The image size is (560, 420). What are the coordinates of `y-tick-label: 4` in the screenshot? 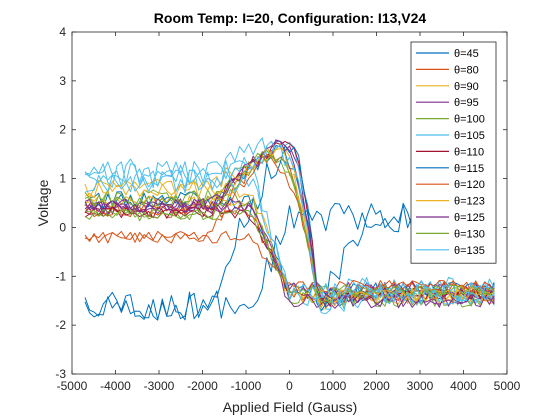 It's located at (62, 32).